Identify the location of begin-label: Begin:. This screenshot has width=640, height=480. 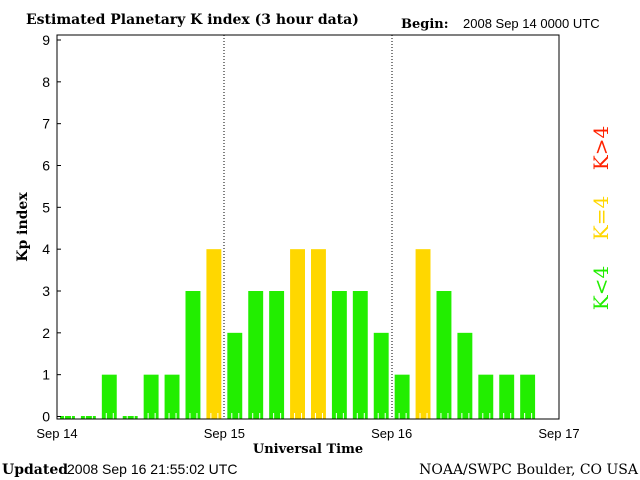
(425, 24).